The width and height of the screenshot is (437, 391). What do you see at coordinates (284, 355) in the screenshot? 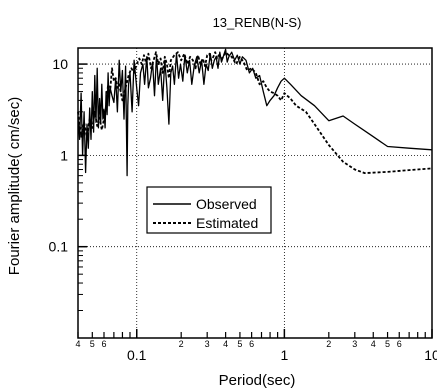
I see `x-major-tick-label: 1` at bounding box center [284, 355].